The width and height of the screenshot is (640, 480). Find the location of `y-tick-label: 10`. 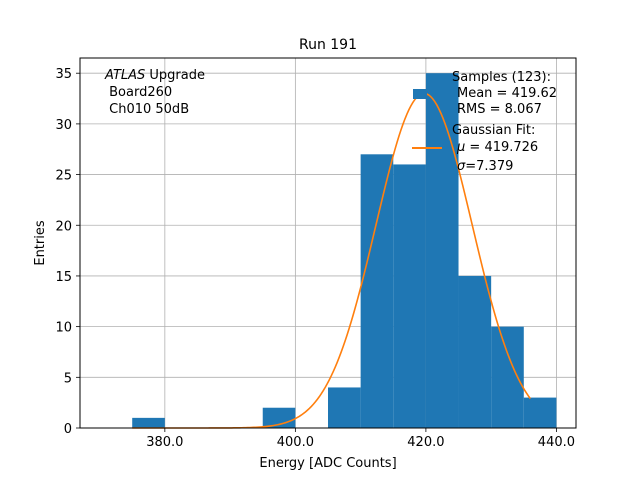

y-tick-label: 10 is located at coordinates (63, 328).